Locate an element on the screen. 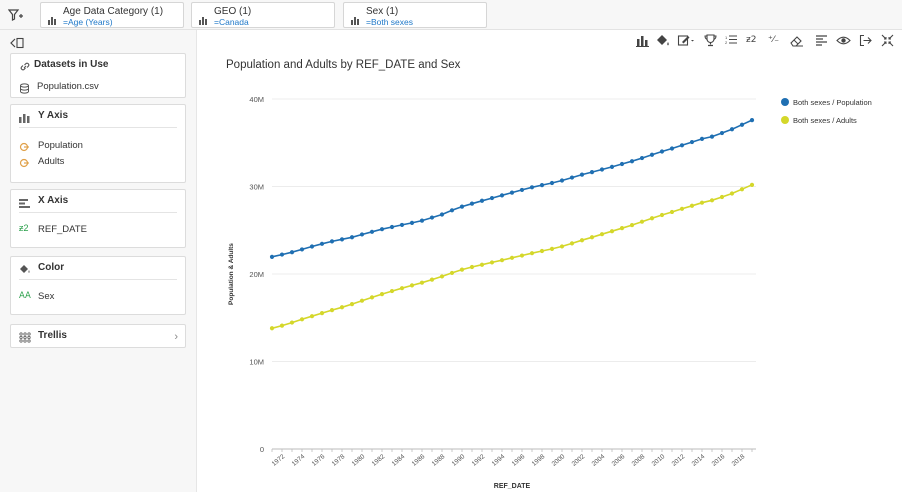 This screenshot has width=902, height=492. y-tick-label: 10M is located at coordinates (256, 362).